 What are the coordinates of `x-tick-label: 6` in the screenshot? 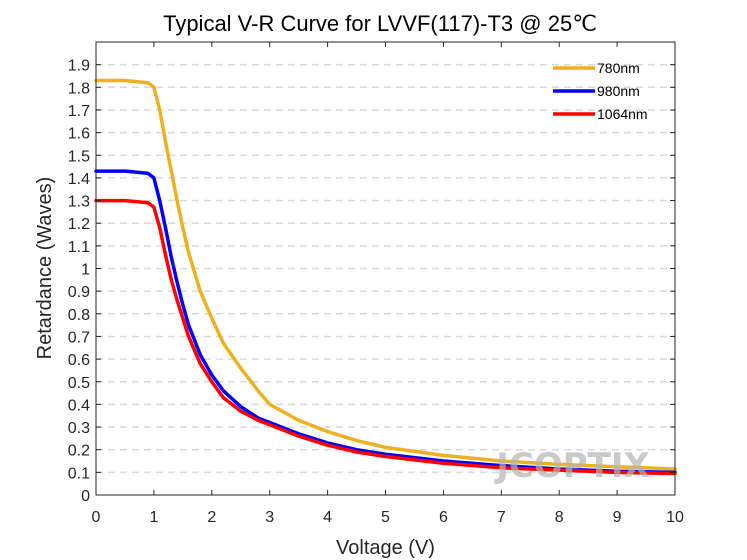 It's located at (443, 517).